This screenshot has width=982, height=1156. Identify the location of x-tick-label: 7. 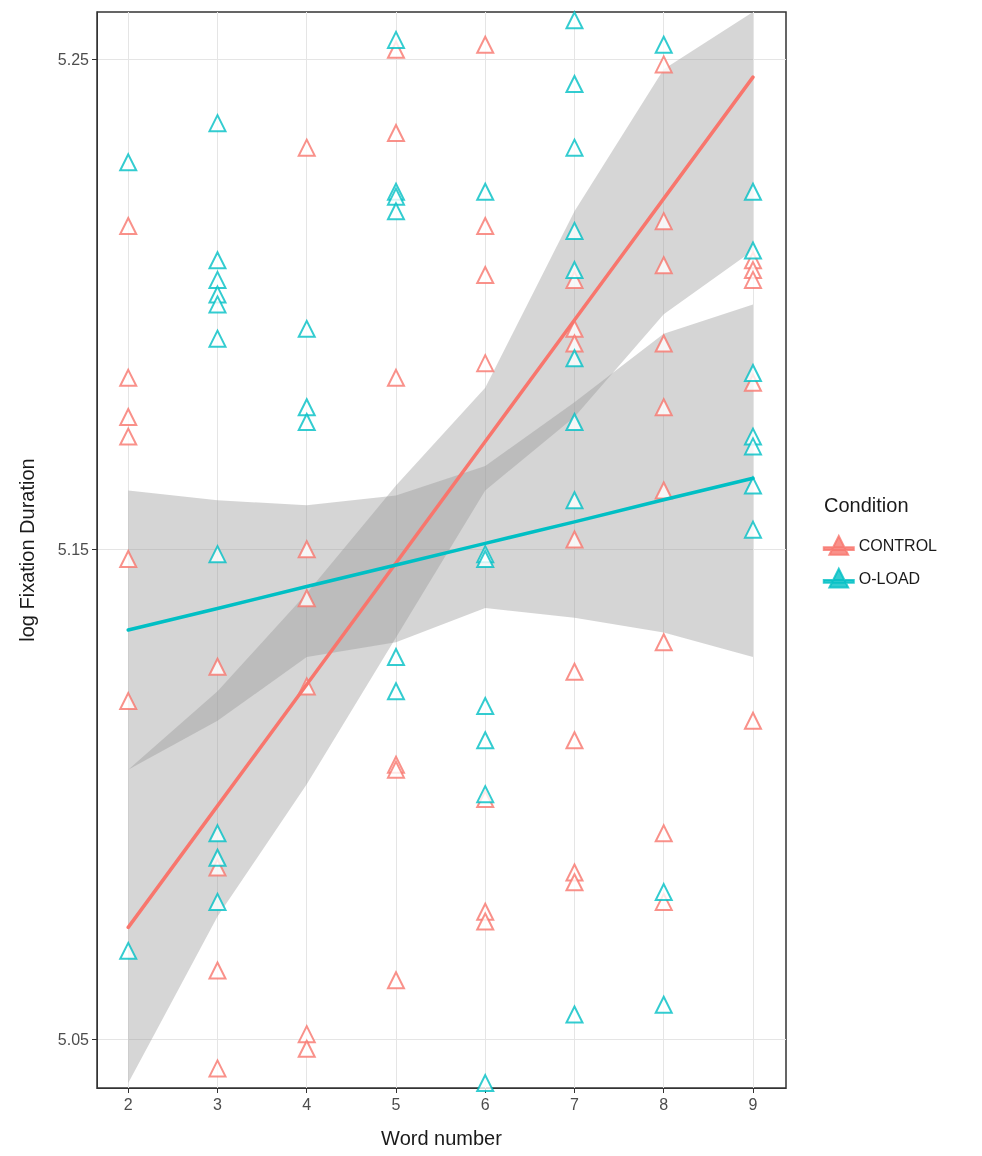
(575, 1104).